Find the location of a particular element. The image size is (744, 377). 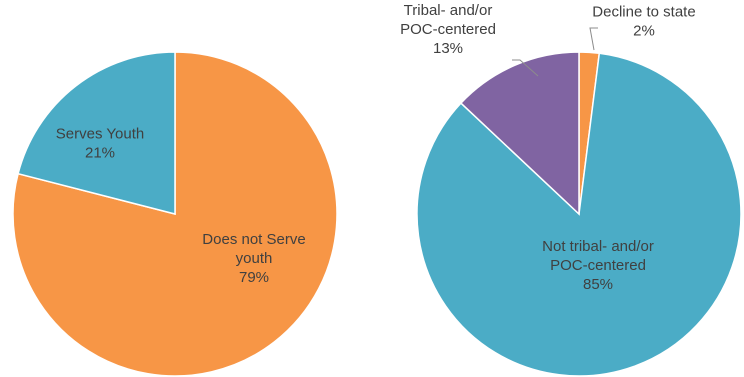

slice-name: Does not Serve is located at coordinates (253, 239).